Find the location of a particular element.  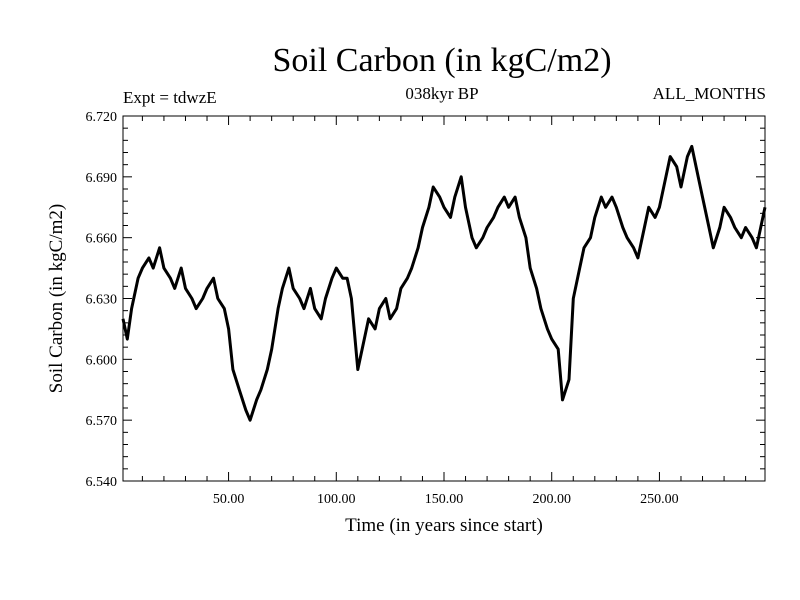

y-axis-title: Soil Carbon (in kgC/m2) is located at coordinates (56, 298).